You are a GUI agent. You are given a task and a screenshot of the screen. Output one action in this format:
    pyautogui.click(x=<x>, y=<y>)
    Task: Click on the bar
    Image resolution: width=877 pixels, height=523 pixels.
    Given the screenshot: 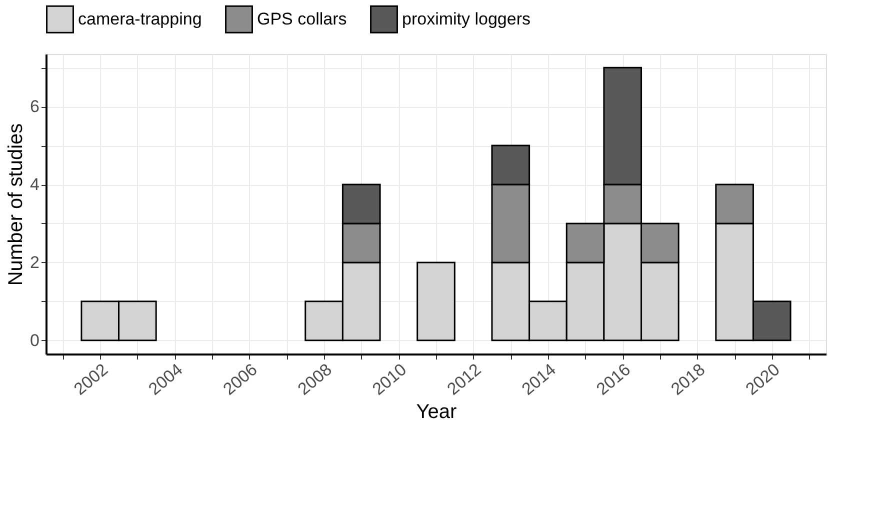 What is the action you would take?
    pyautogui.click(x=436, y=302)
    